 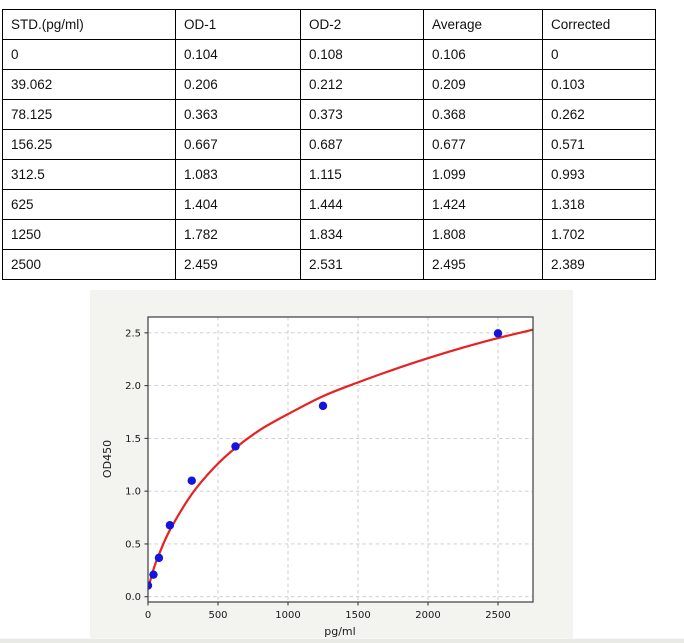 I want to click on y-tick-label: 0.0, so click(x=133, y=597).